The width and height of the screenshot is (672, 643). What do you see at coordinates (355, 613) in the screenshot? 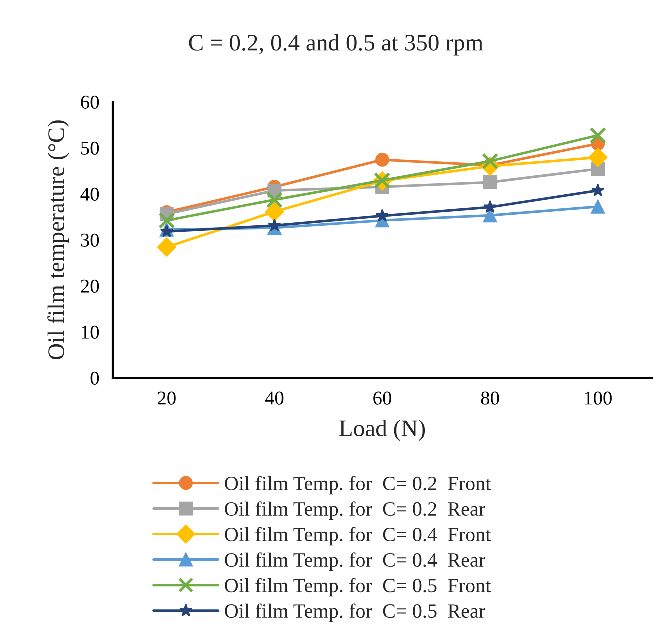
I see `legend-label: Oil film Temp. for C= 0.5 Rear` at bounding box center [355, 613].